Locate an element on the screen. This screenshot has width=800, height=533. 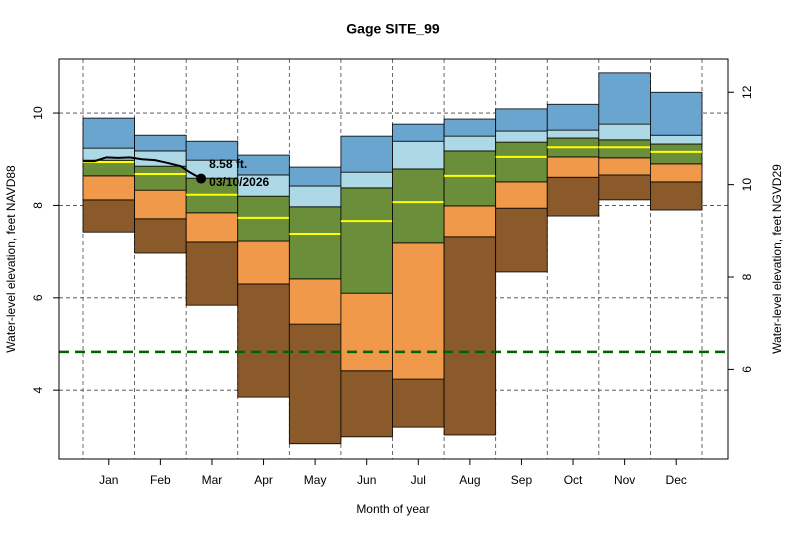
x-tick-label: Sep is located at coordinates (522, 480).